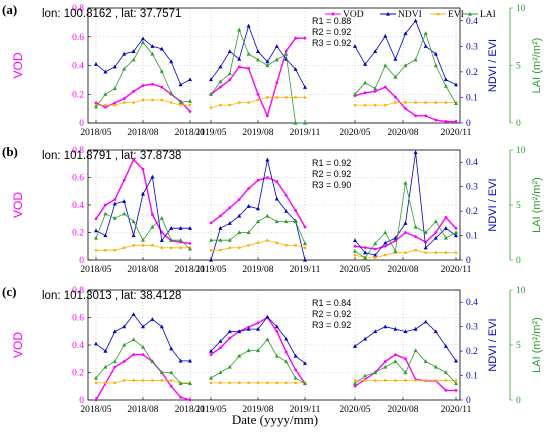  What do you see at coordinates (305, 410) in the screenshot?
I see `xtick-label: 2019/11` at bounding box center [305, 410].